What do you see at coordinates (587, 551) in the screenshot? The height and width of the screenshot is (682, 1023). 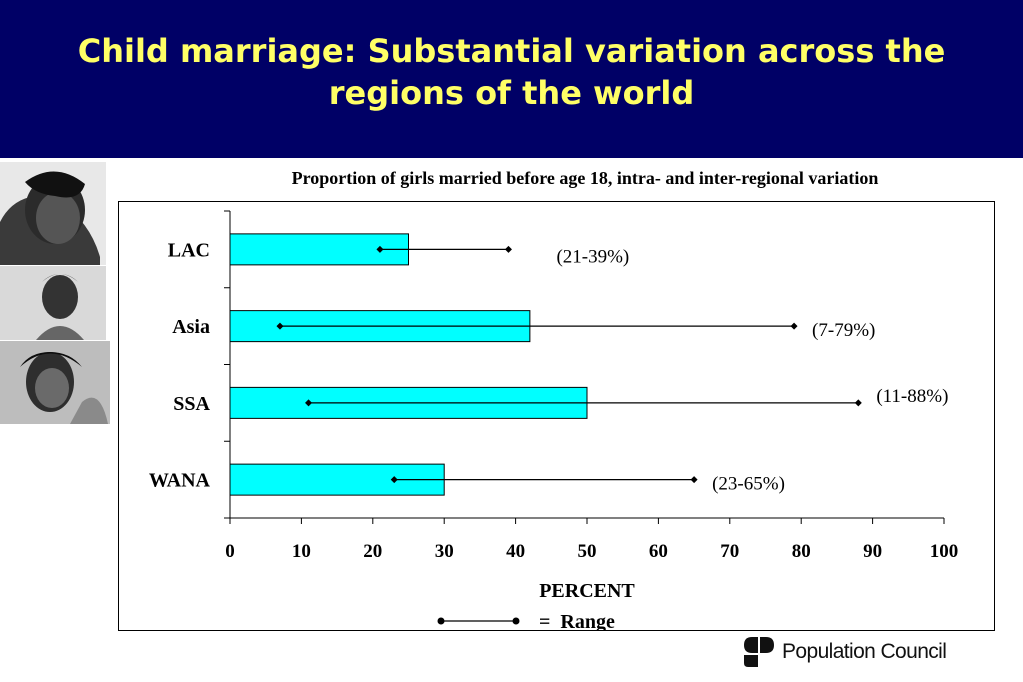 I see `x-tick-label: 50` at bounding box center [587, 551].